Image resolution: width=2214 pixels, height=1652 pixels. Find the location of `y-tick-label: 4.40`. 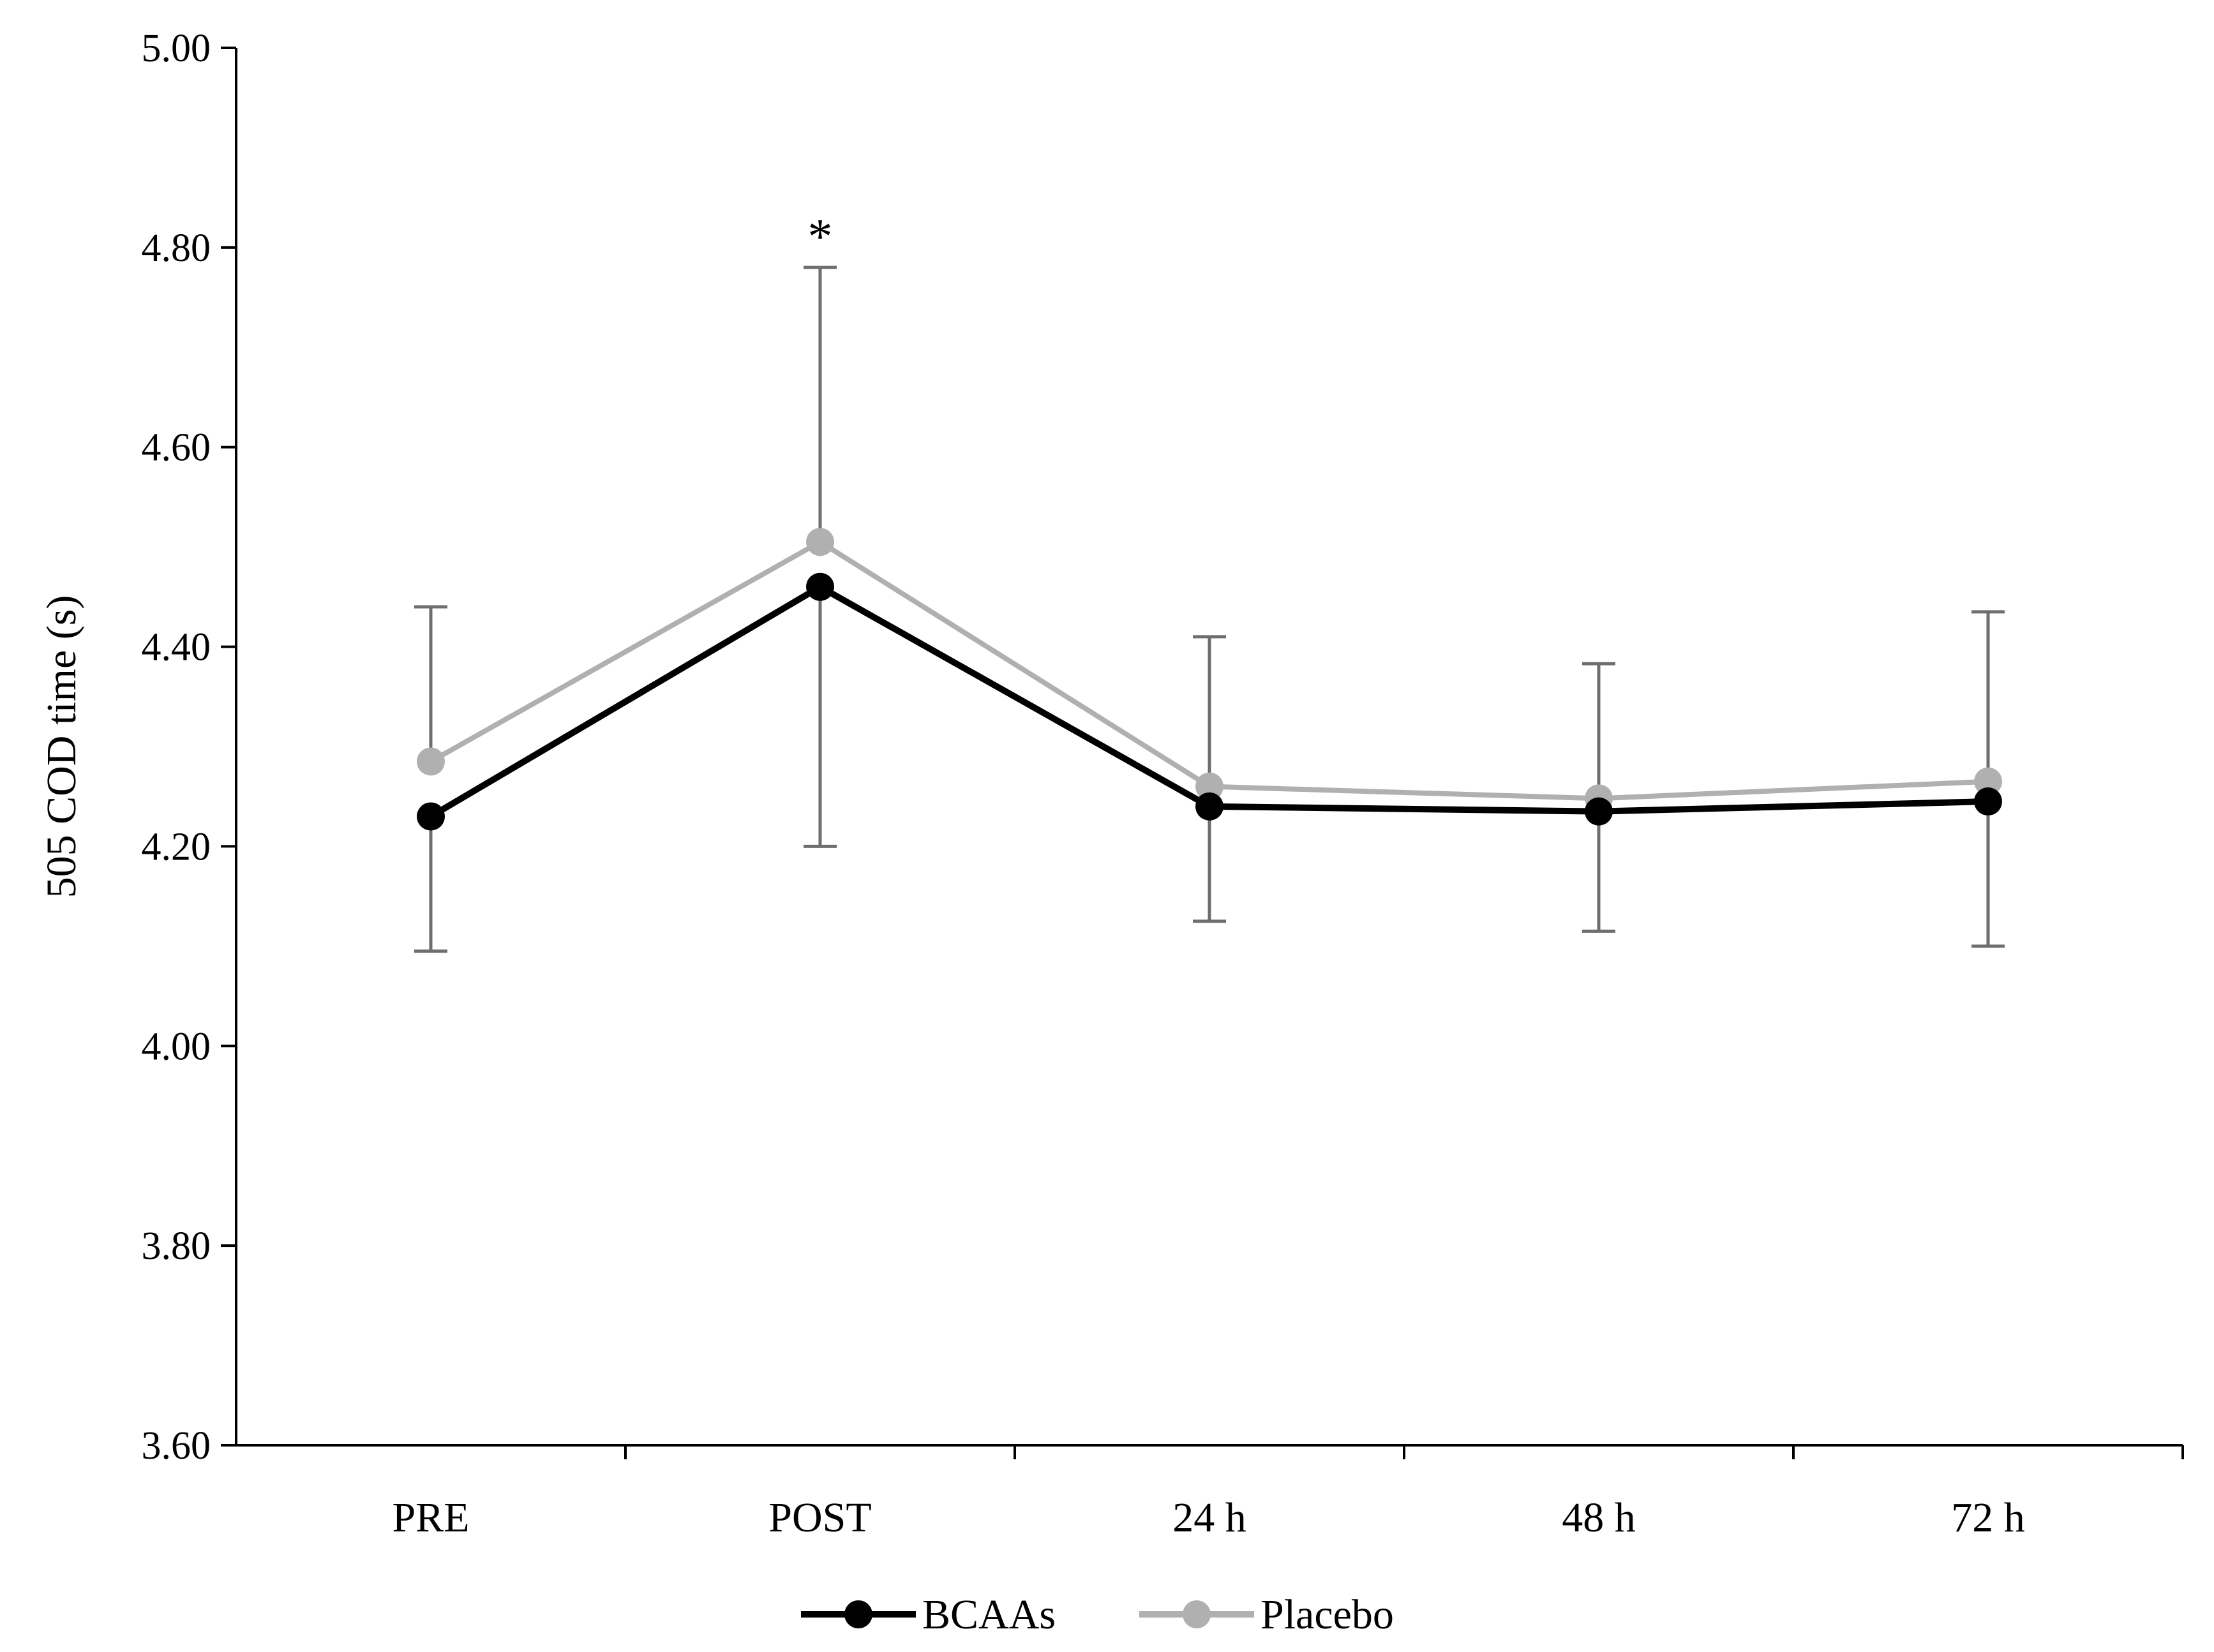

y-tick-label: 4.40 is located at coordinates (176, 648).